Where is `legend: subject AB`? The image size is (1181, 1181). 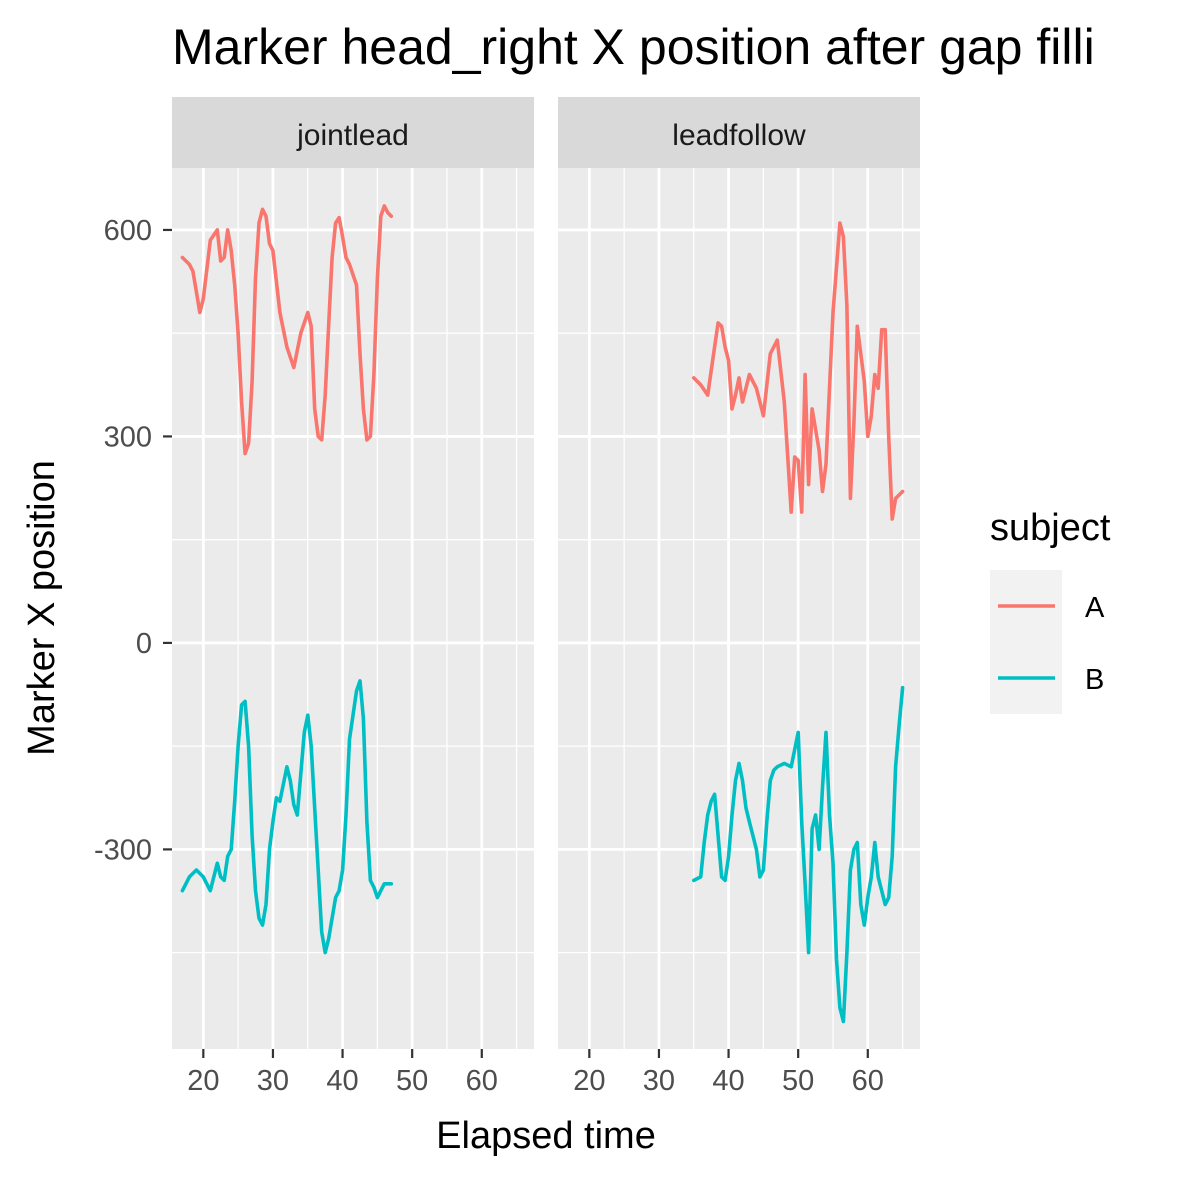
legend: subject AB is located at coordinates (1050, 610).